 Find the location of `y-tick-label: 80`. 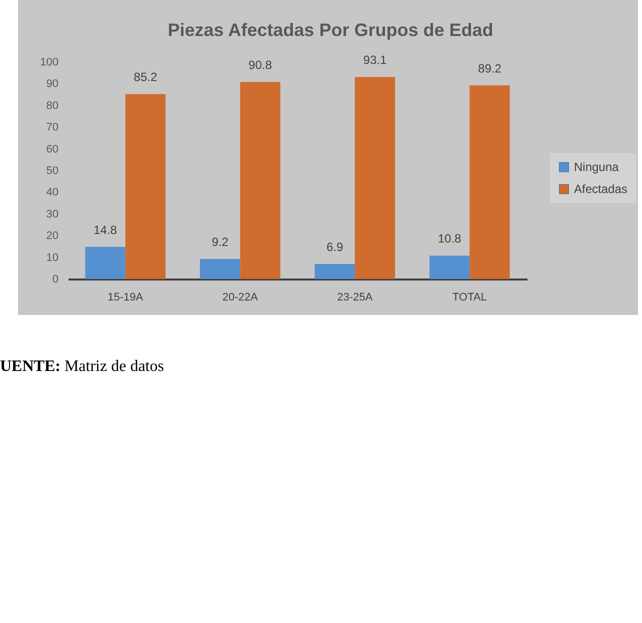

y-tick-label: 80 is located at coordinates (52, 106).